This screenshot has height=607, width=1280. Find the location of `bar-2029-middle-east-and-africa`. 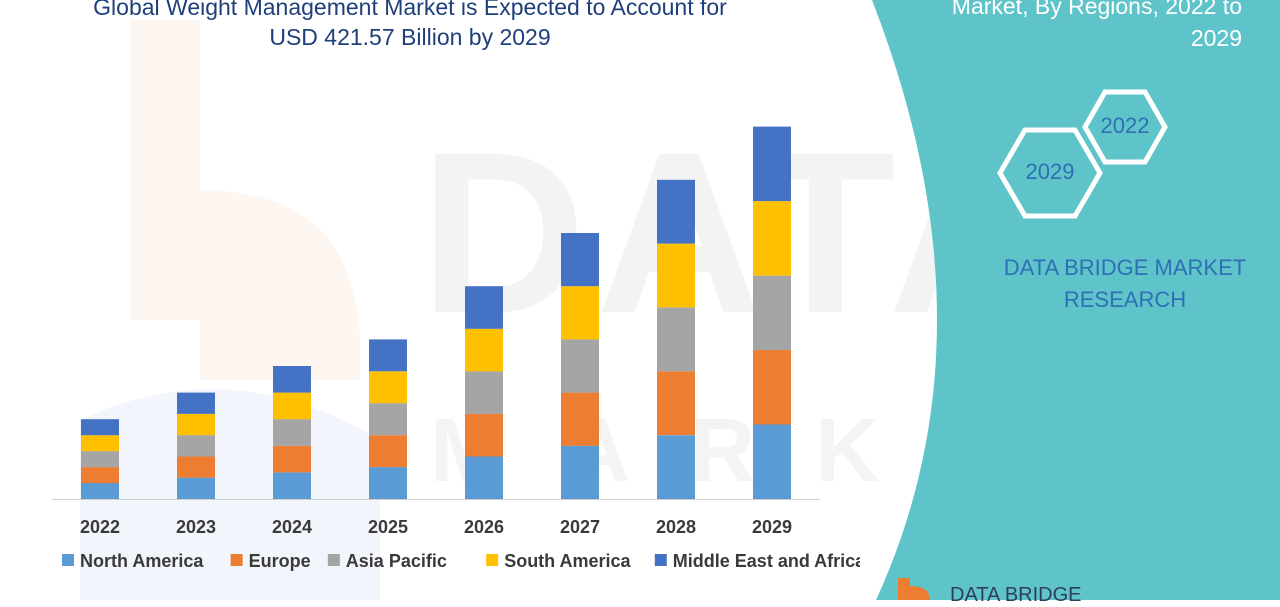

bar-2029-middle-east-and-africa is located at coordinates (772, 164).